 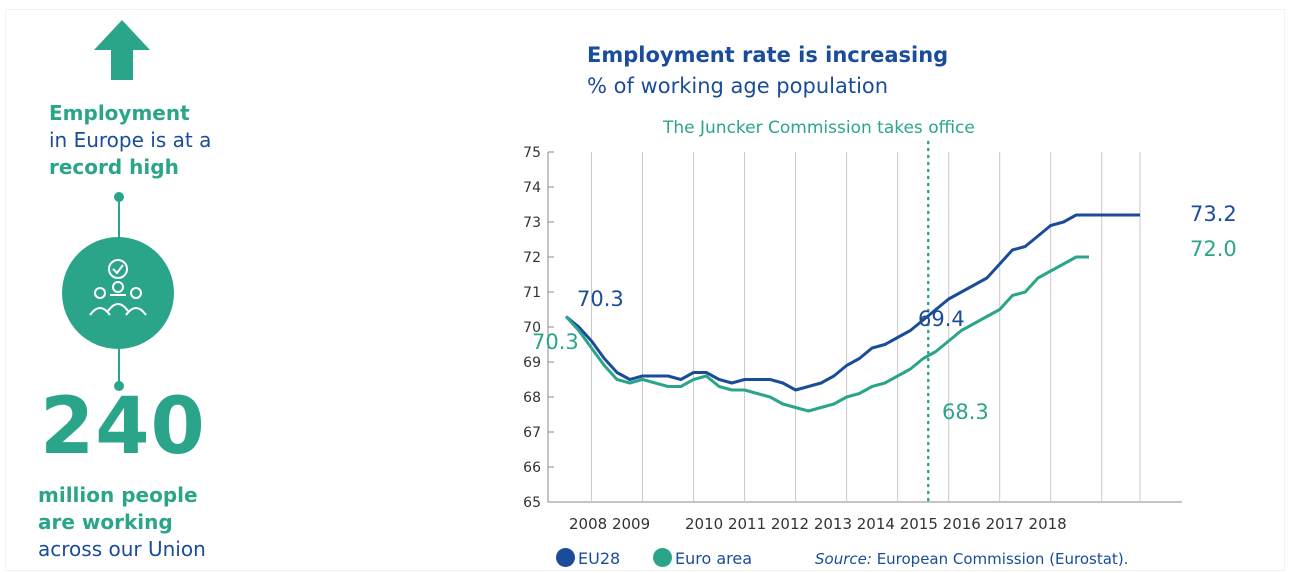 I want to click on legend-swatch-euro-area, so click(x=662, y=557).